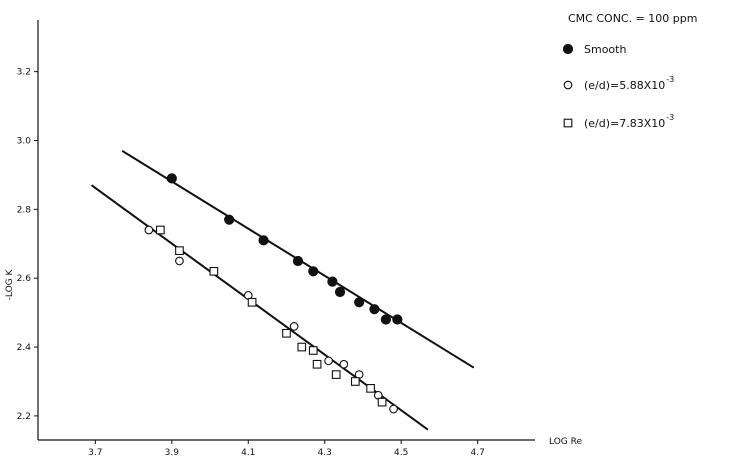 The width and height of the screenshot is (738, 462). I want to click on y-axis-label: -LOG K, so click(10, 285).